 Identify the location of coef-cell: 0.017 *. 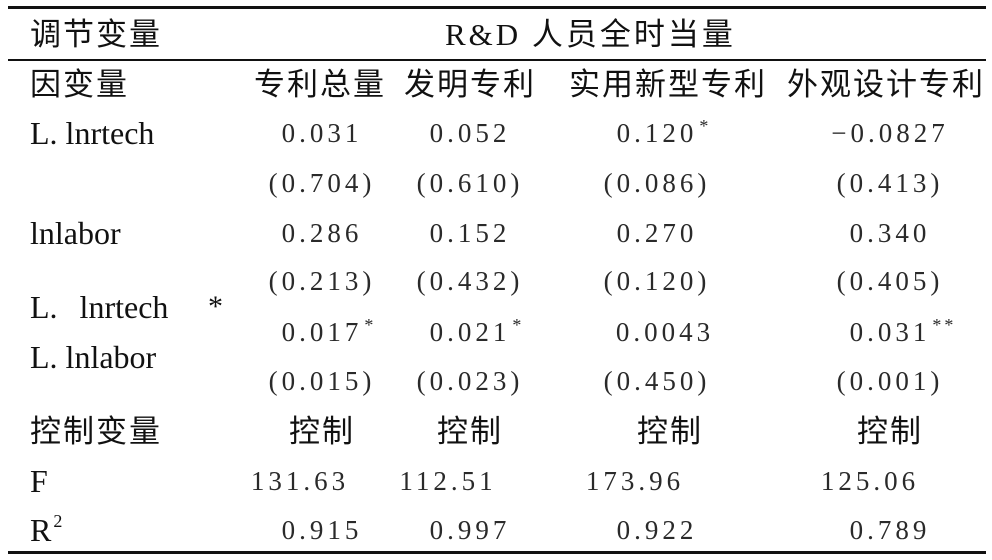
(322, 332).